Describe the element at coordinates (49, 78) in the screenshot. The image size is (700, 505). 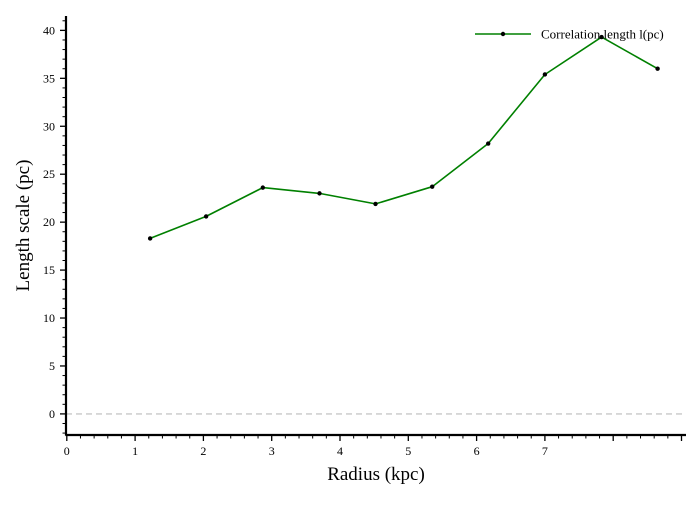
I see `y-tick-label: 35` at that location.